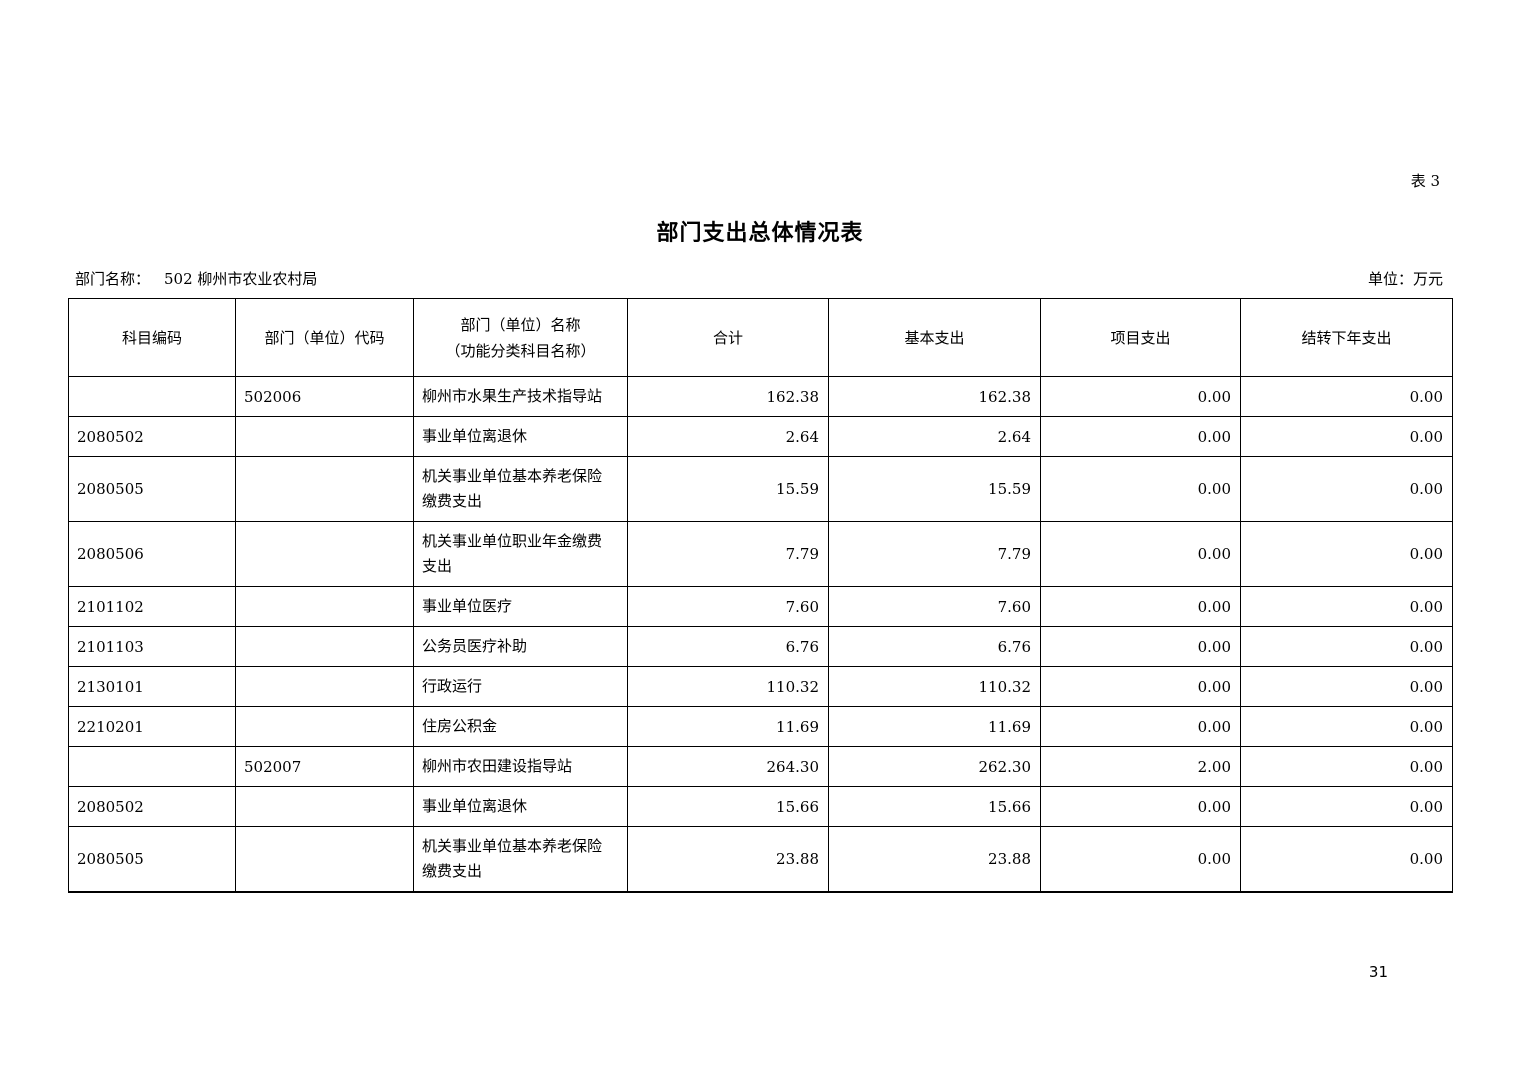 Image resolution: width=1520 pixels, height=1074 pixels. I want to click on cell-unit-name: 住房公积金, so click(520, 726).